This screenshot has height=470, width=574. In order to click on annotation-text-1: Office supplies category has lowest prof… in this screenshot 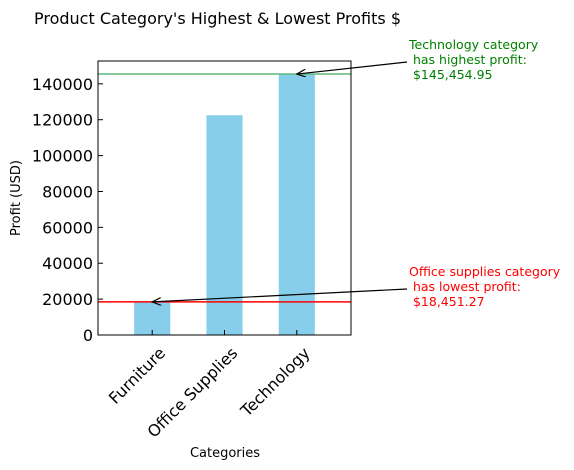, I will do `click(485, 286)`.